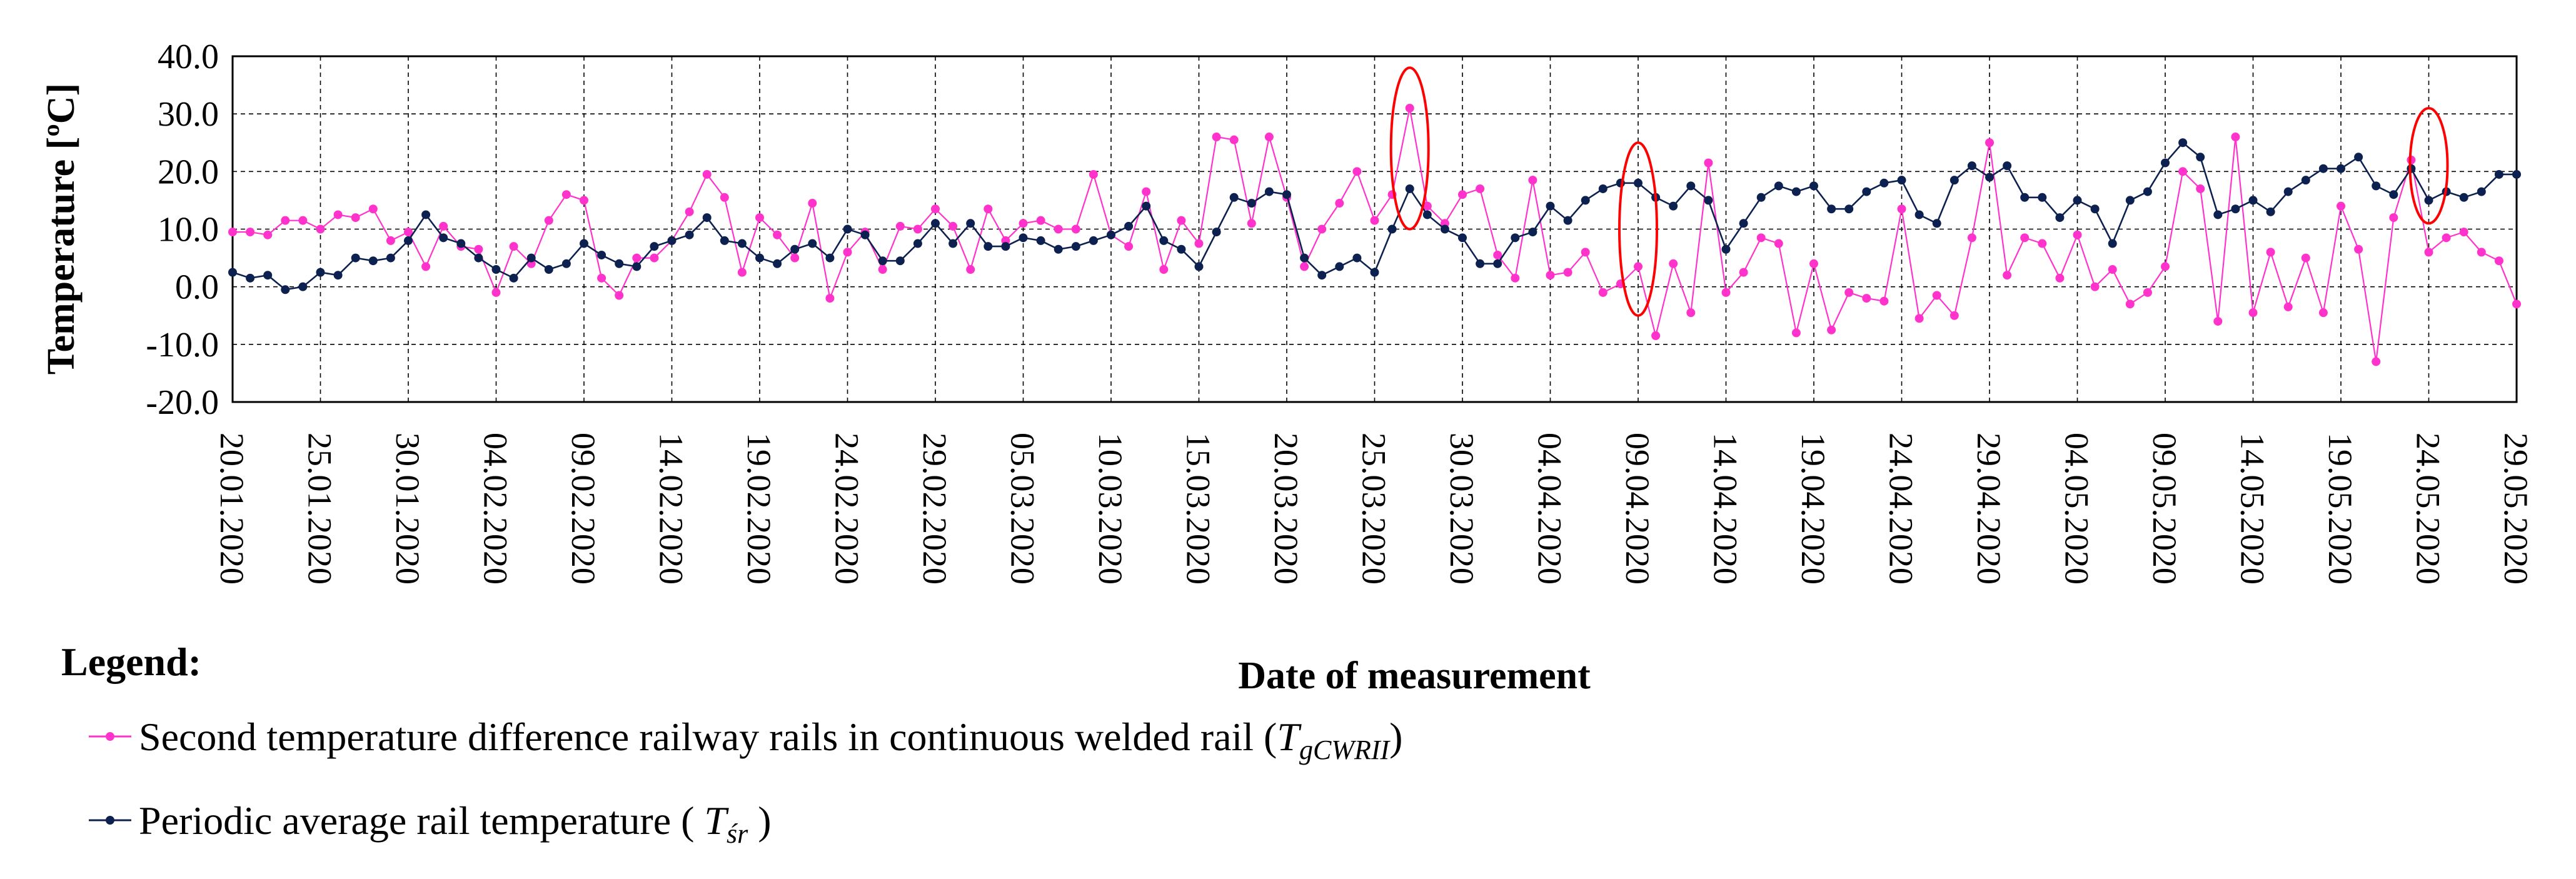  What do you see at coordinates (2340, 509) in the screenshot?
I see `x-tick-label: 19.05.2020` at bounding box center [2340, 509].